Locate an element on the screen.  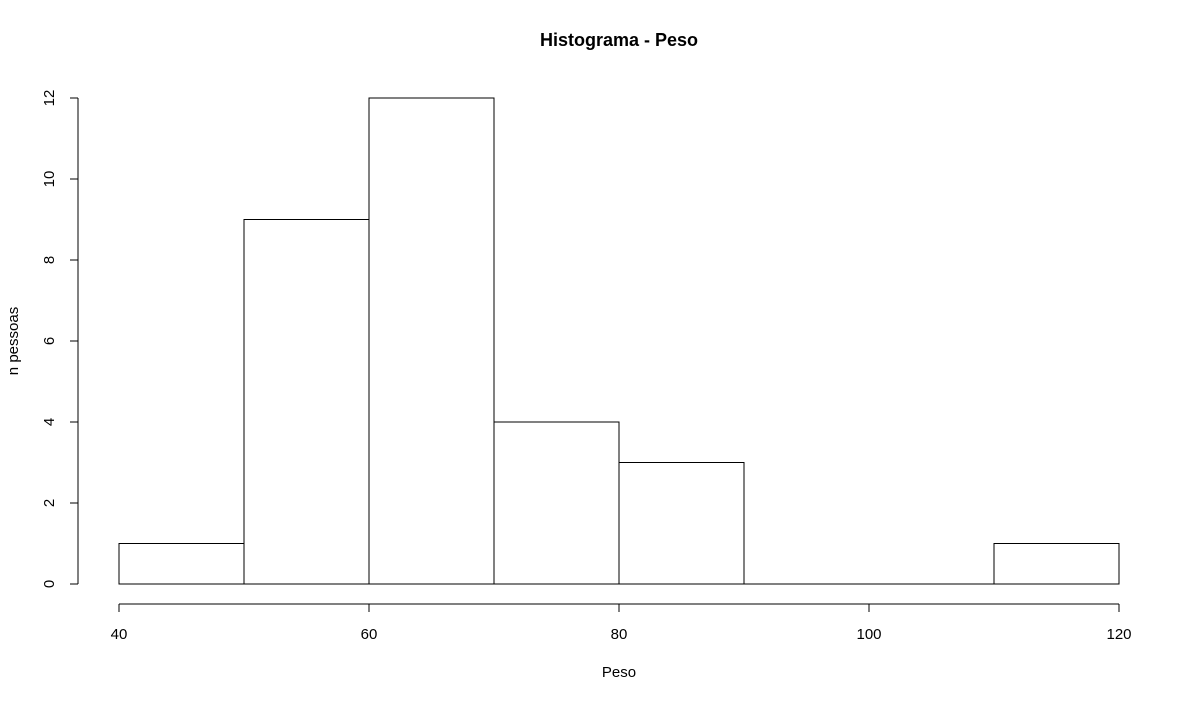
chart-title: Histograma - Peso is located at coordinates (619, 40).